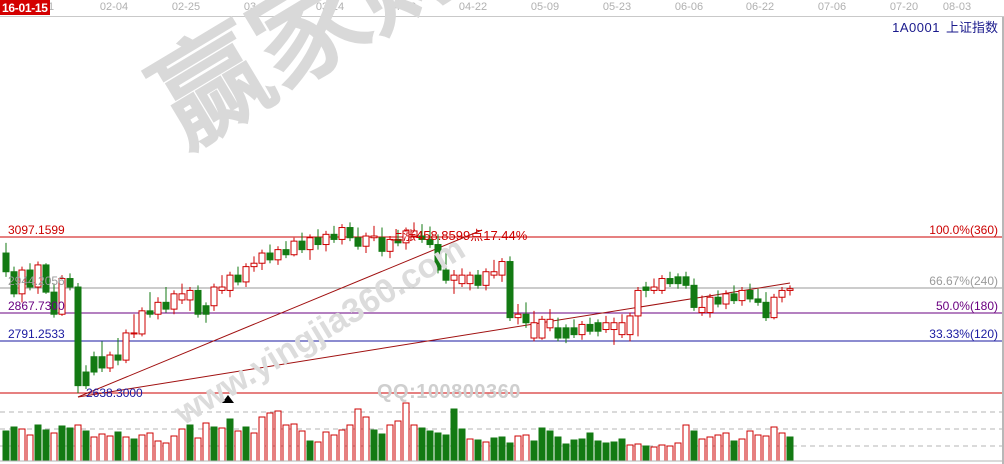 The width and height of the screenshot is (1004, 464). Describe the element at coordinates (502, 16) in the screenshot. I see `axis-rule` at that location.